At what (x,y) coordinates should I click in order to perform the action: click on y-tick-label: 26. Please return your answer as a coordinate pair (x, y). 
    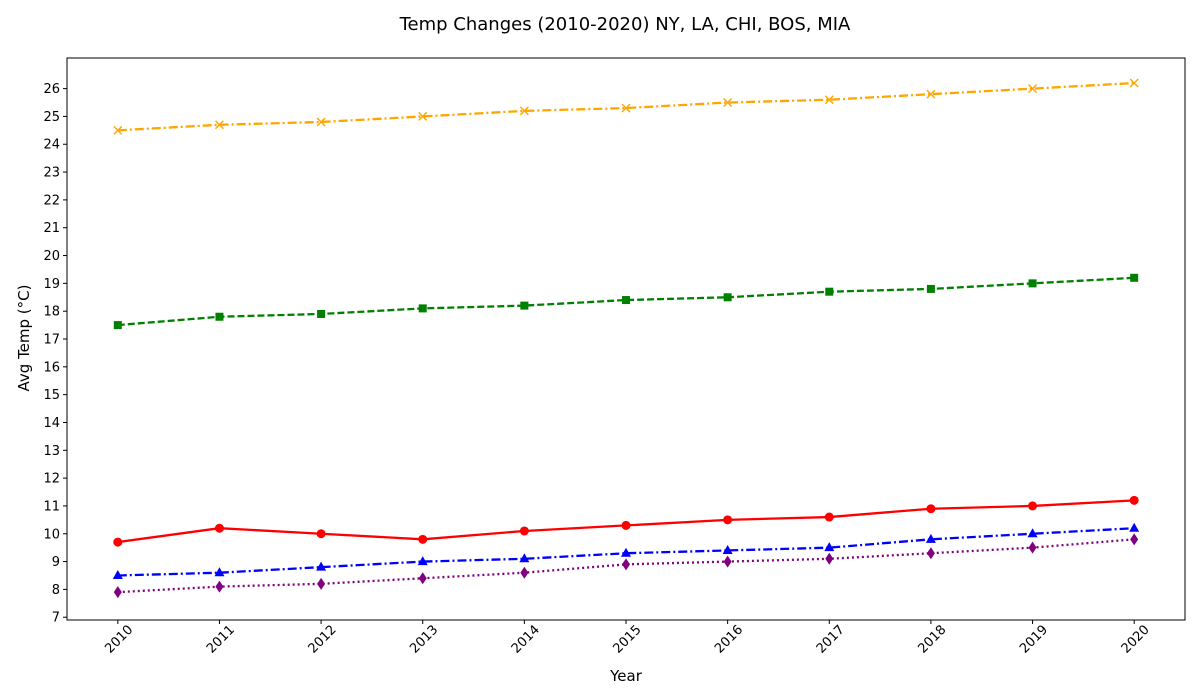
    Looking at the image, I should click on (51, 89).